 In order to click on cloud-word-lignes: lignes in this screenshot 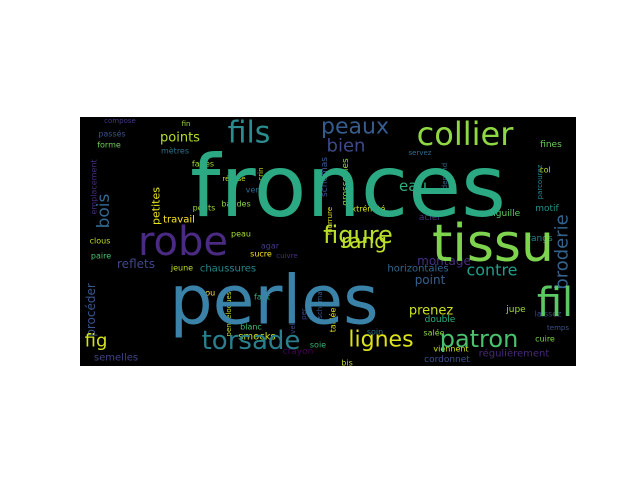, I will do `click(380, 340)`.